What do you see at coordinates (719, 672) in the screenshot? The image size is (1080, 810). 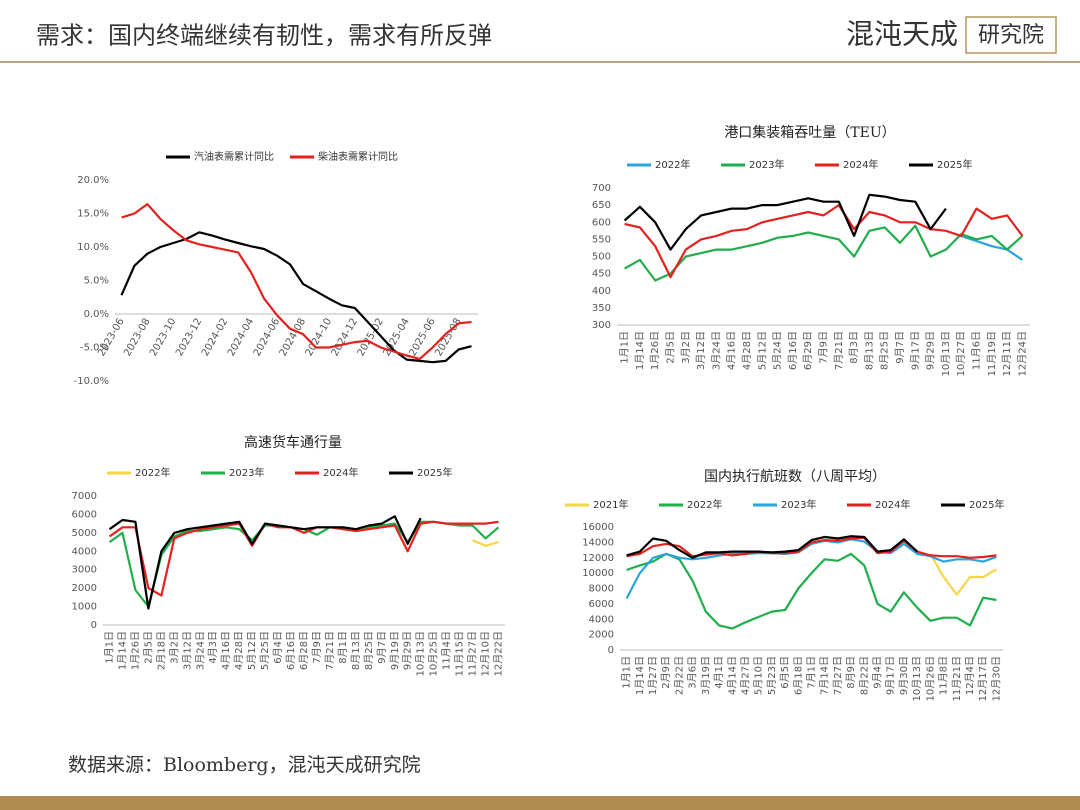 I see `x-tick-label: 4月1日` at bounding box center [719, 672].